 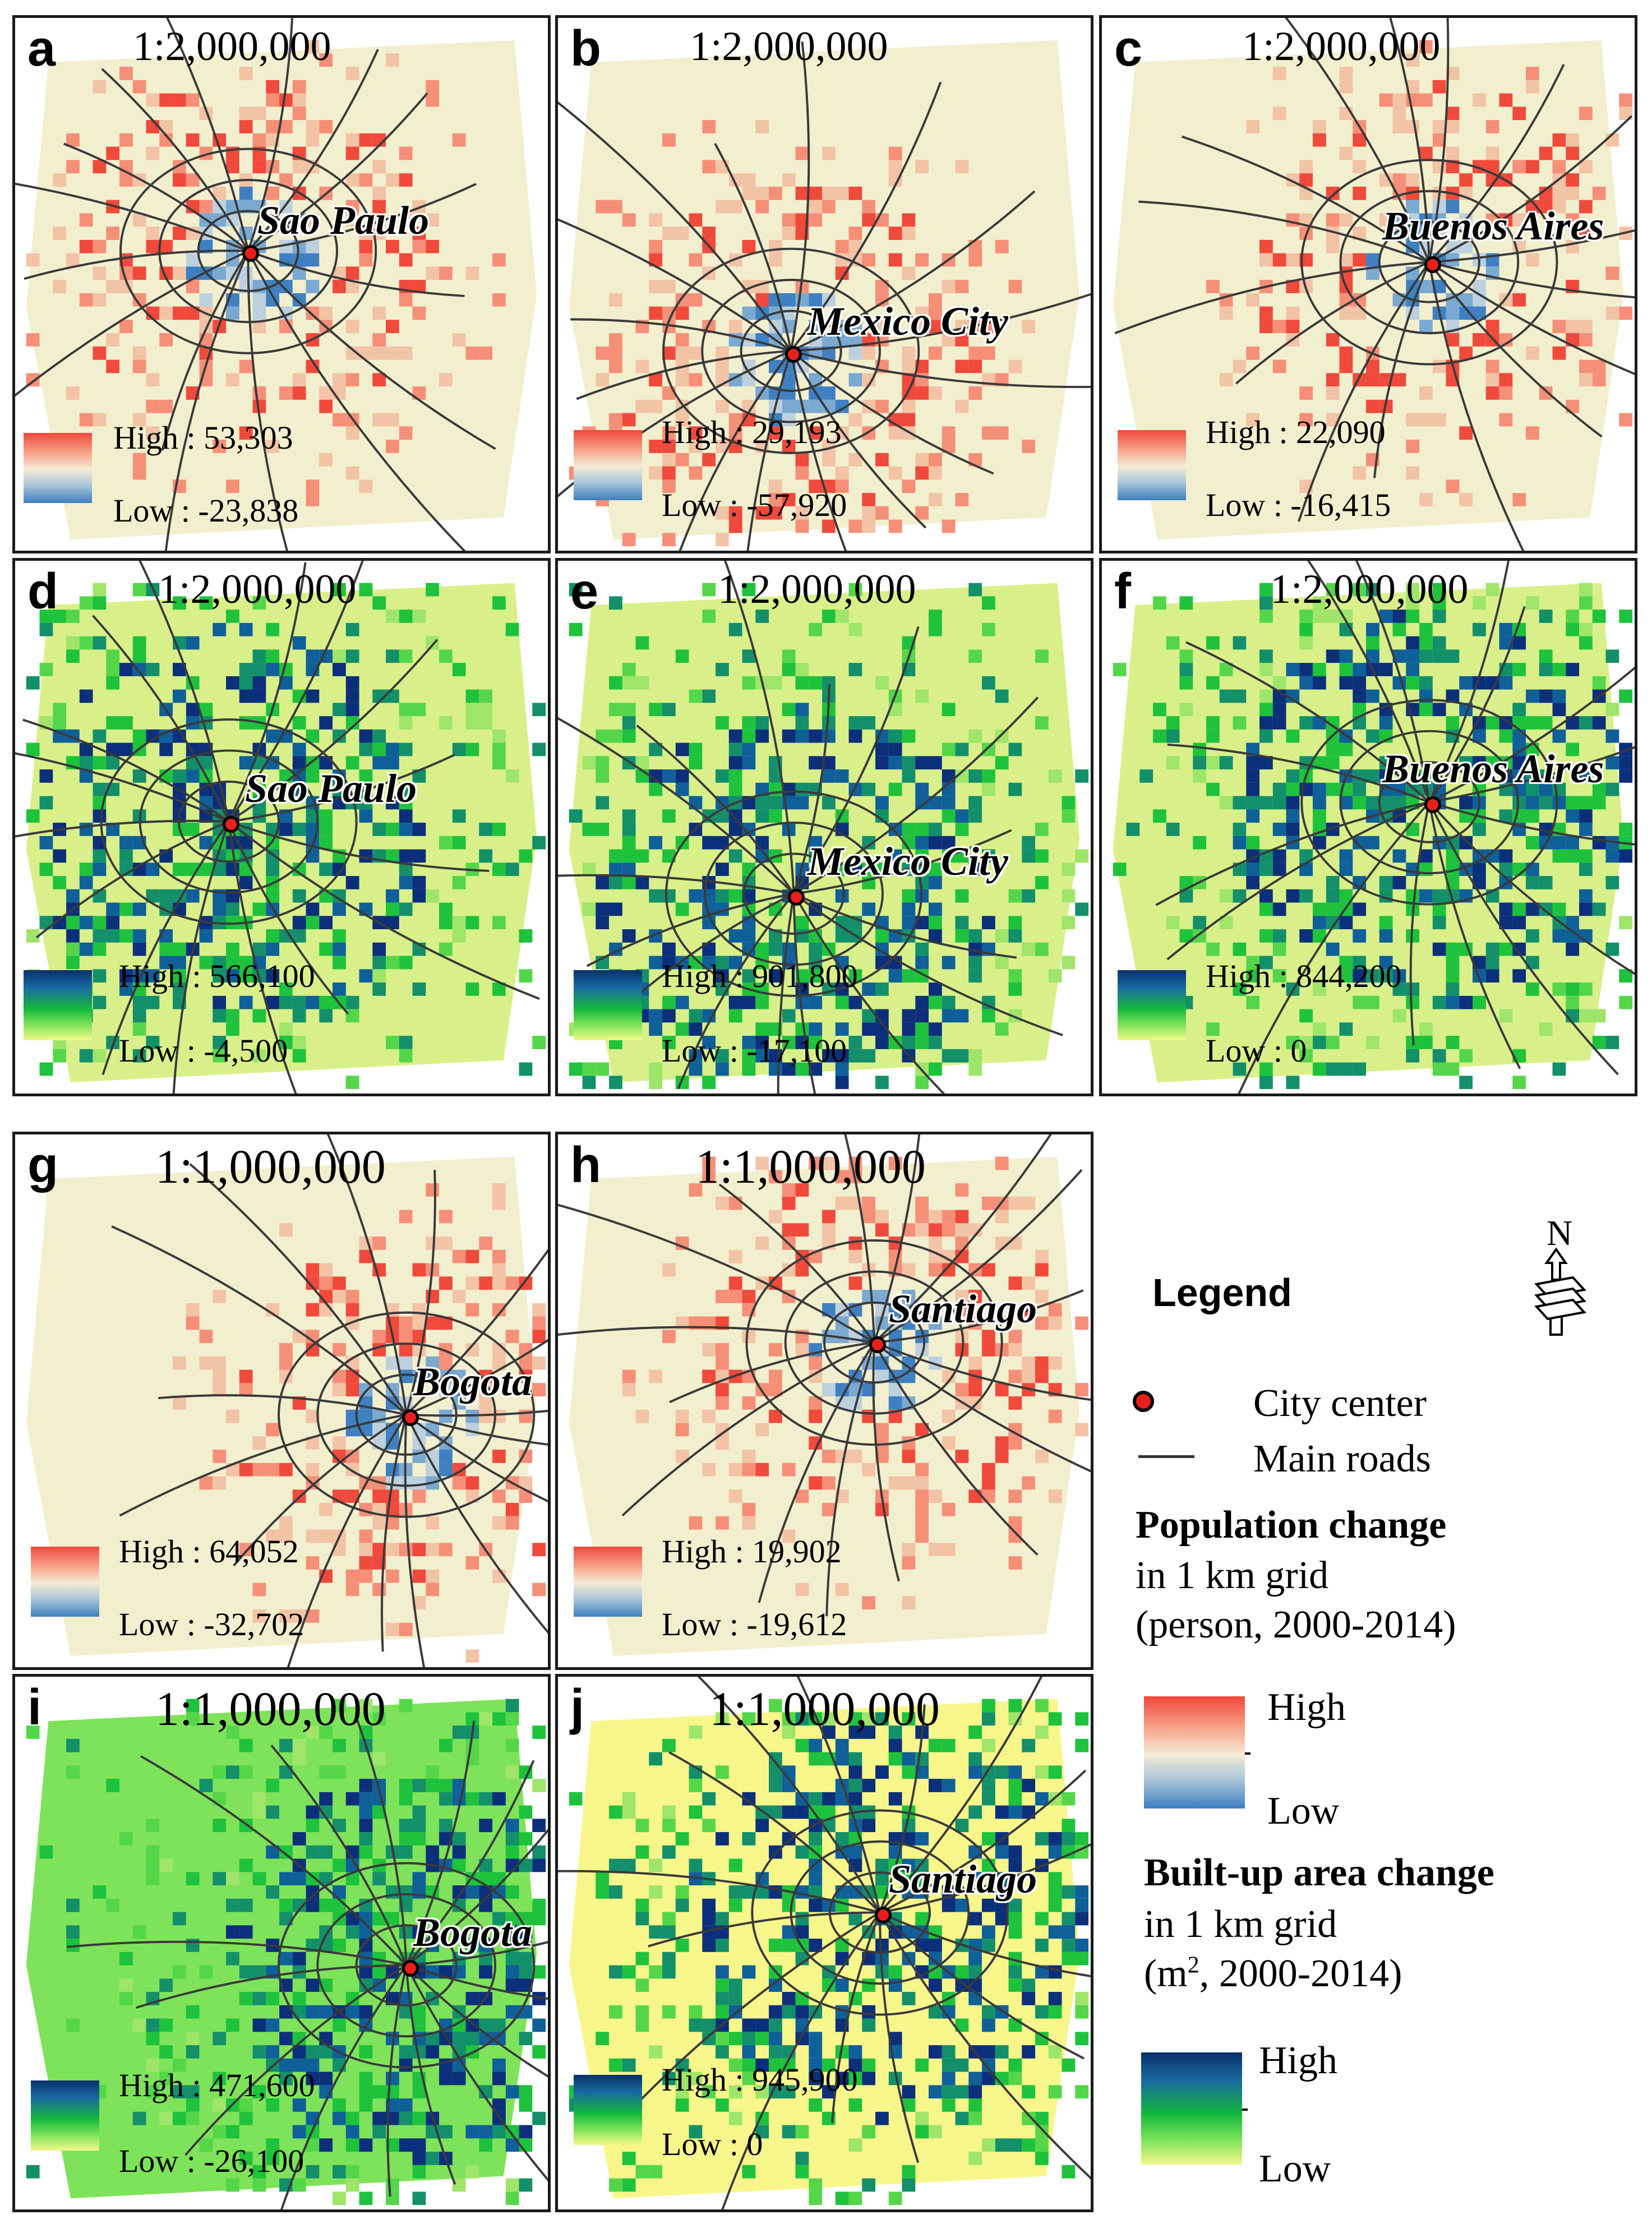 I want to click on north-arrow-icon: N, so click(x=1556, y=1275).